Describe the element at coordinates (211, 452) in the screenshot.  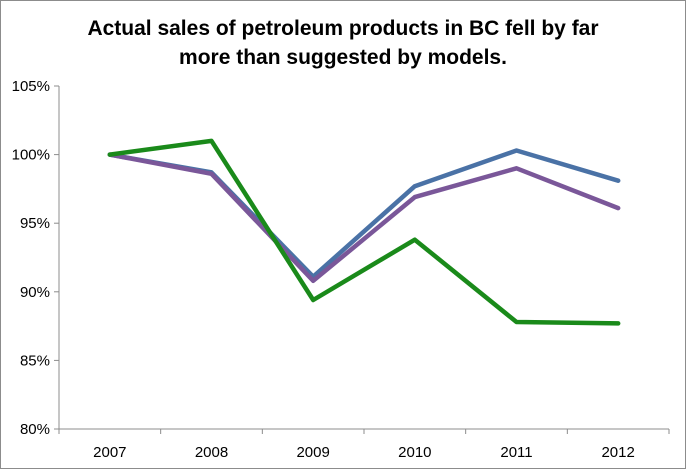
I see `x-tick-label: 2008` at that location.